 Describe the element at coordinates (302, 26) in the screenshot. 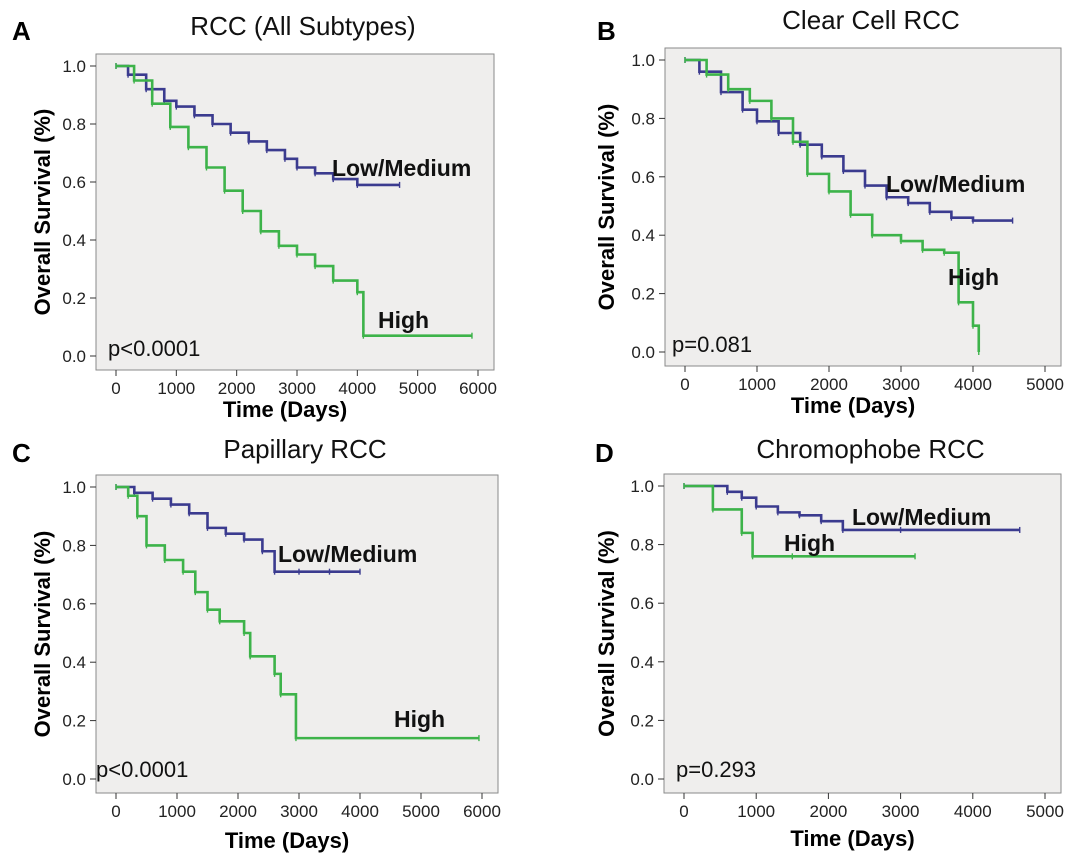

I see `chart-title: RCC (All Subtypes)` at that location.